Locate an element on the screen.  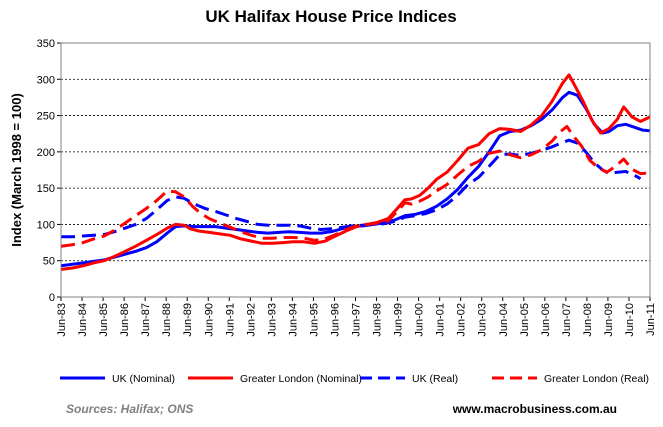
x-tick-label: Jun-91 is located at coordinates (230, 320).